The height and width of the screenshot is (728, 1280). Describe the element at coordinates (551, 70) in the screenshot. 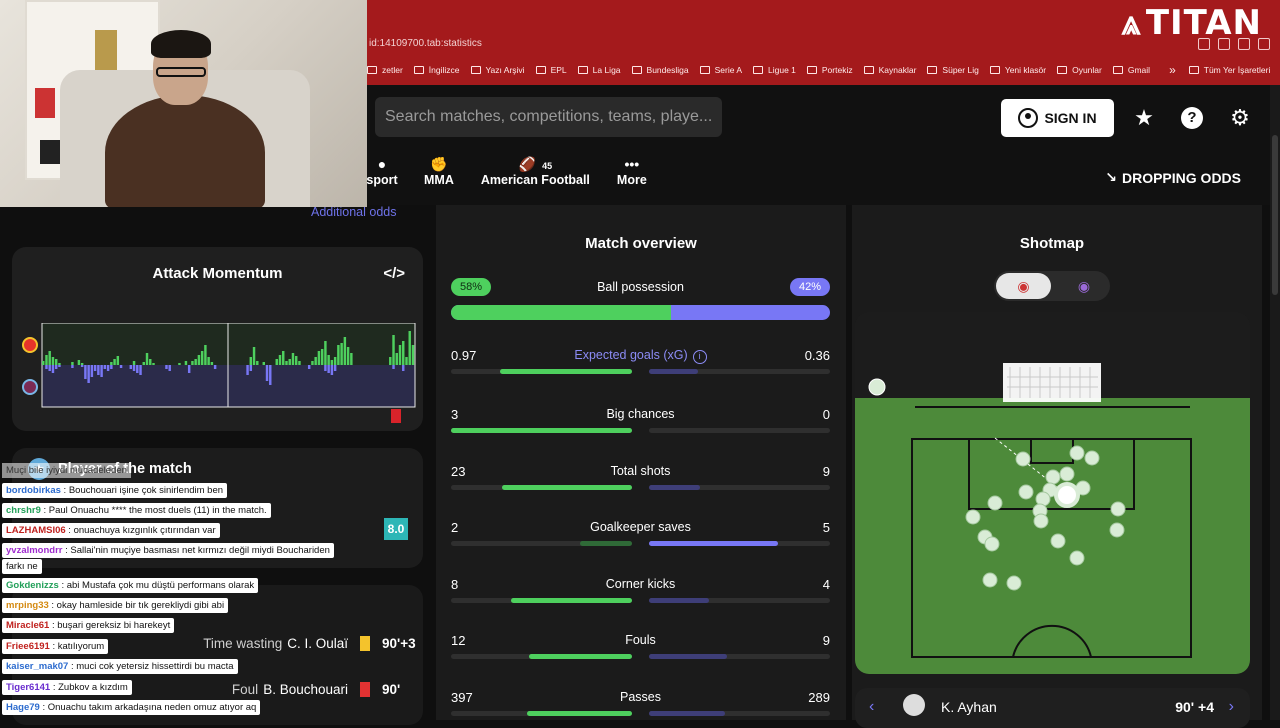

I see `bookmark-folder: EPL` at that location.